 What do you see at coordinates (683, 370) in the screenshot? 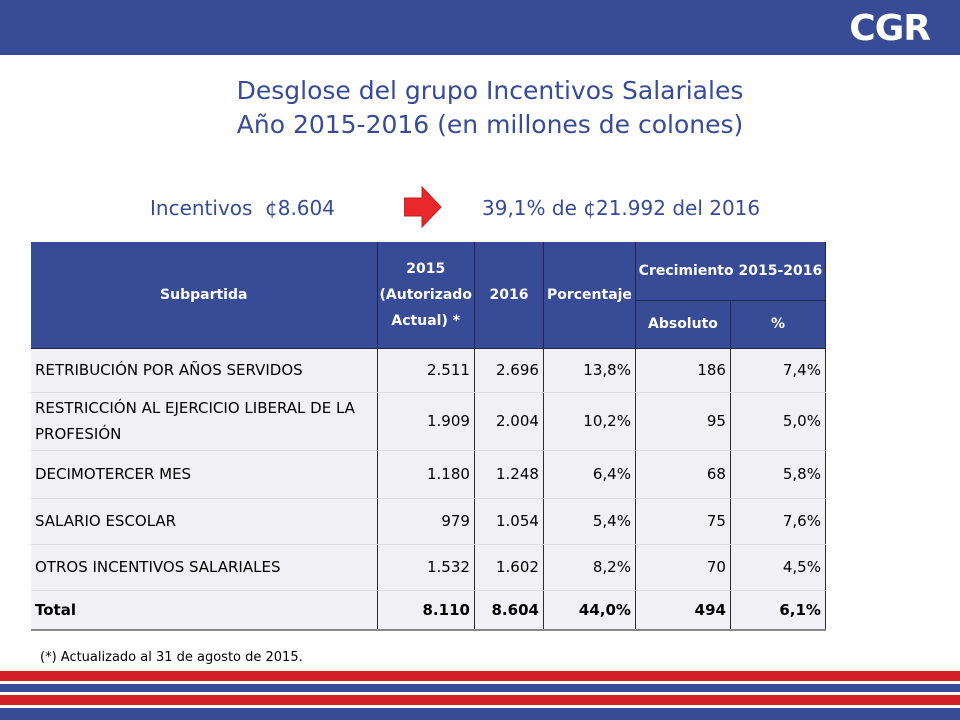
I see `row-absoluto: 186` at bounding box center [683, 370].